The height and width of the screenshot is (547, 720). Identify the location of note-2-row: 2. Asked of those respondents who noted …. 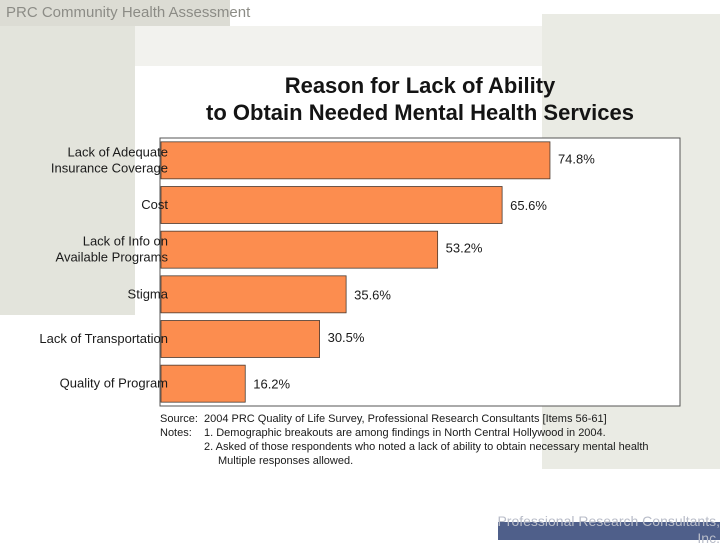
(426, 447).